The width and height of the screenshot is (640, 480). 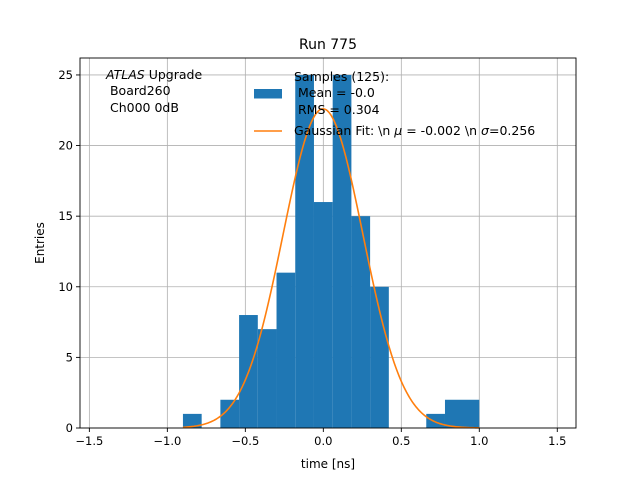 What do you see at coordinates (40, 243) in the screenshot?
I see `y-axis-label: Entries` at bounding box center [40, 243].